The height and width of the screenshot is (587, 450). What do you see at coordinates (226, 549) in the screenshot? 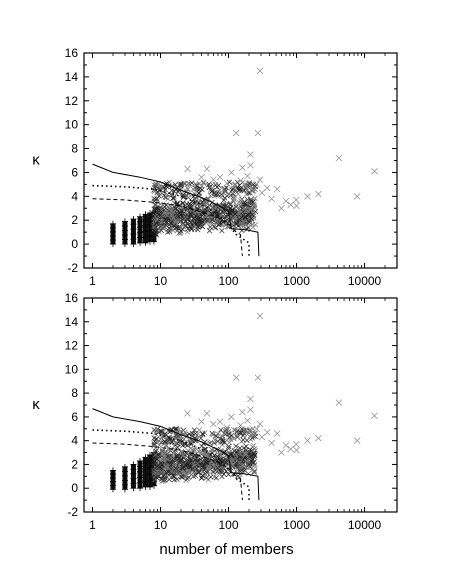
I see `x-axis-label: number of members` at bounding box center [226, 549].